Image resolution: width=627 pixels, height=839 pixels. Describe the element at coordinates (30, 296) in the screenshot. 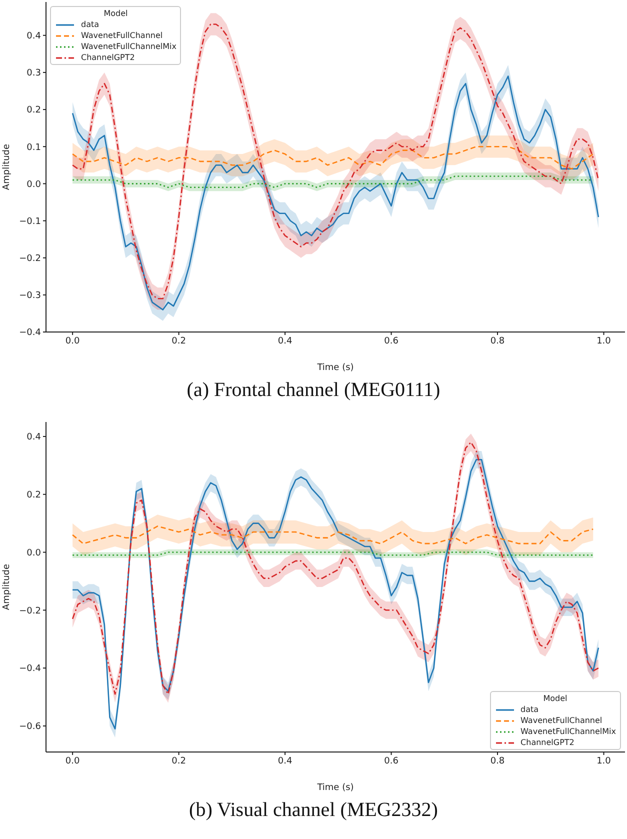

I see `y-tick-label: −0.3` at that location.